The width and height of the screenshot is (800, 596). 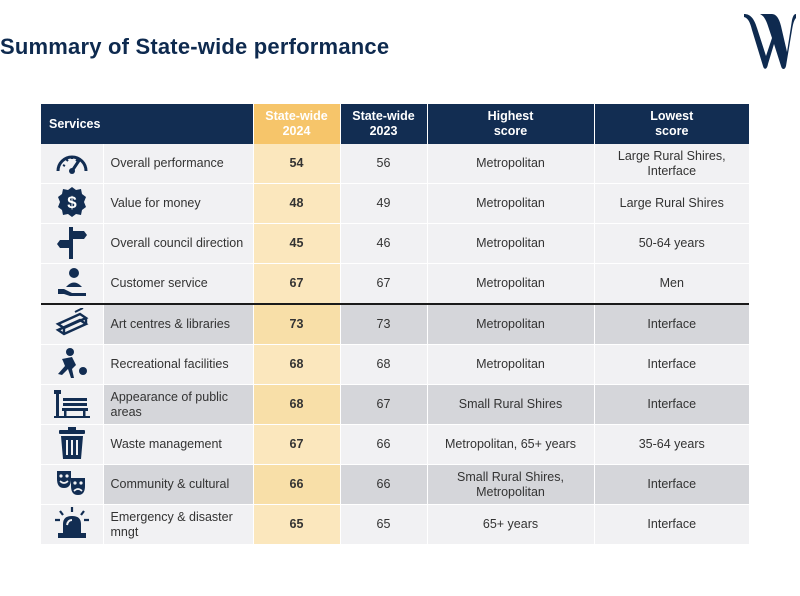 What do you see at coordinates (178, 444) in the screenshot?
I see `service-name: Waste management` at bounding box center [178, 444].